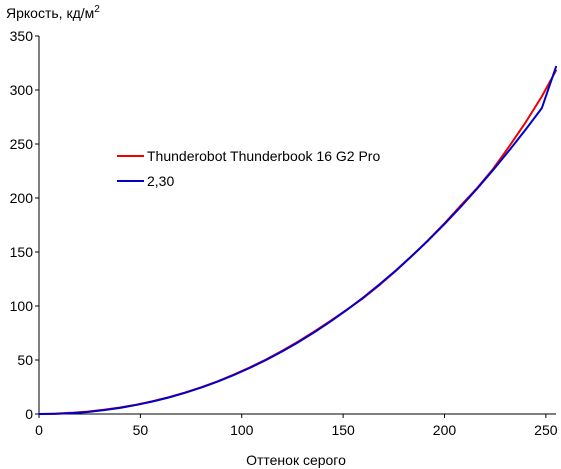 Image resolution: width=561 pixels, height=469 pixels. Describe the element at coordinates (22, 36) in the screenshot. I see `y-tick-label: 350` at that location.